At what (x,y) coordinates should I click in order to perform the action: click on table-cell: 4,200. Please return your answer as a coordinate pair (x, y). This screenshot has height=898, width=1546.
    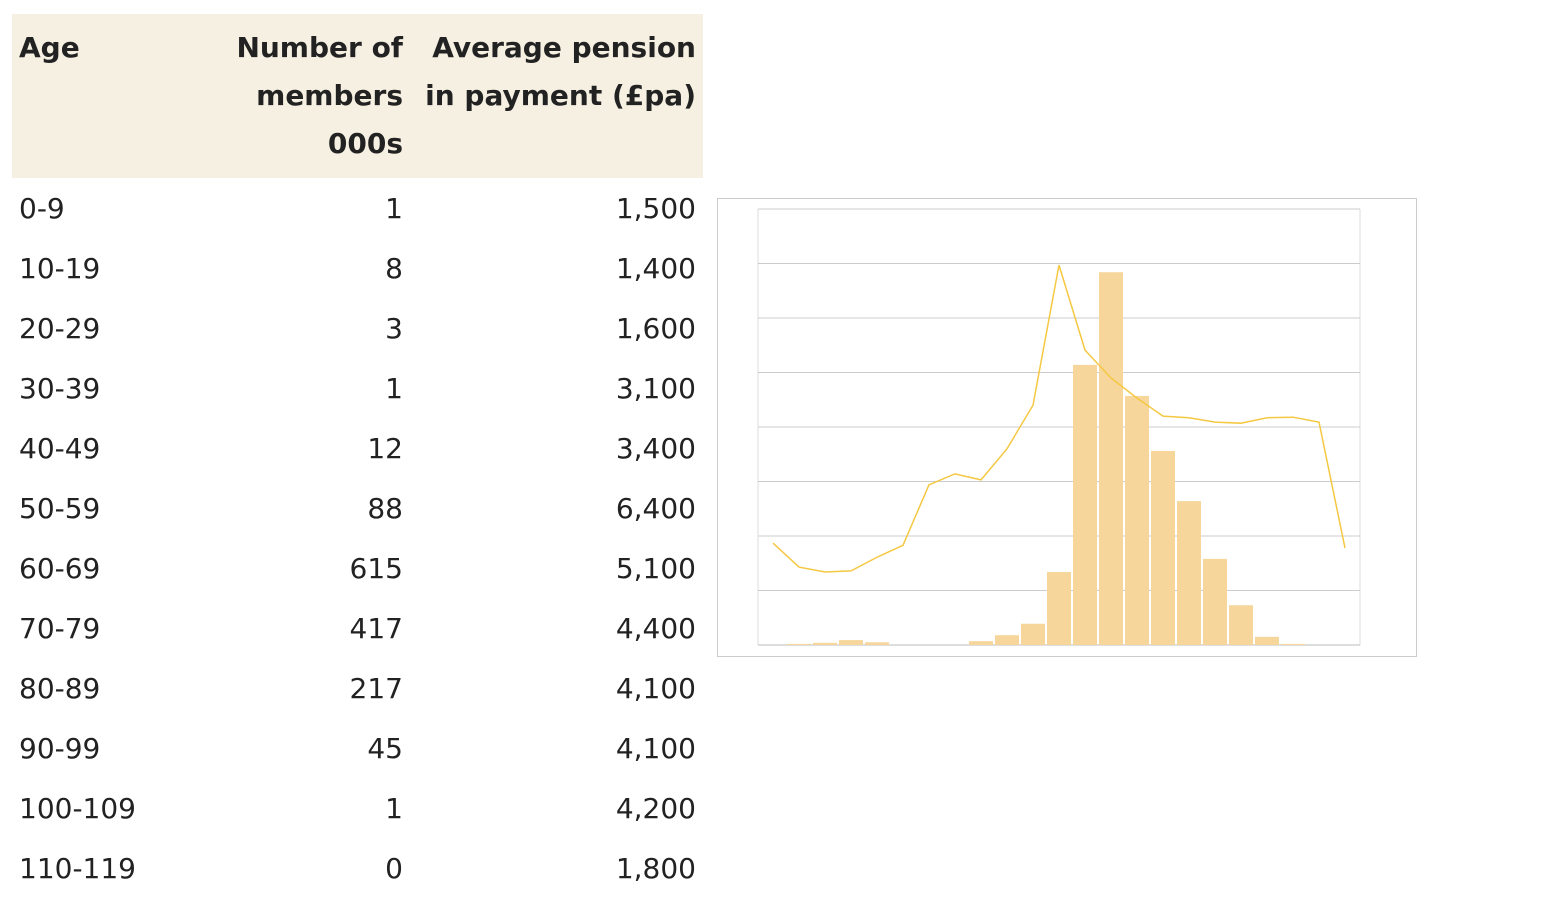
    Looking at the image, I should click on (655, 808).